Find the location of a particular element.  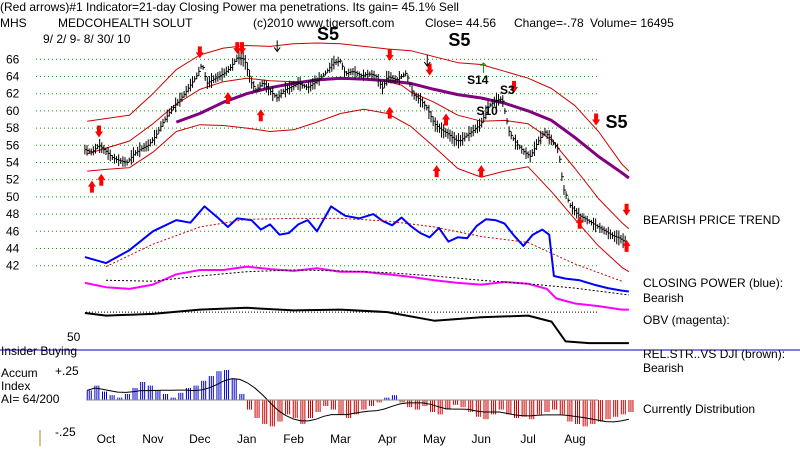

accumulation-status: Currently Distribution is located at coordinates (699, 409).